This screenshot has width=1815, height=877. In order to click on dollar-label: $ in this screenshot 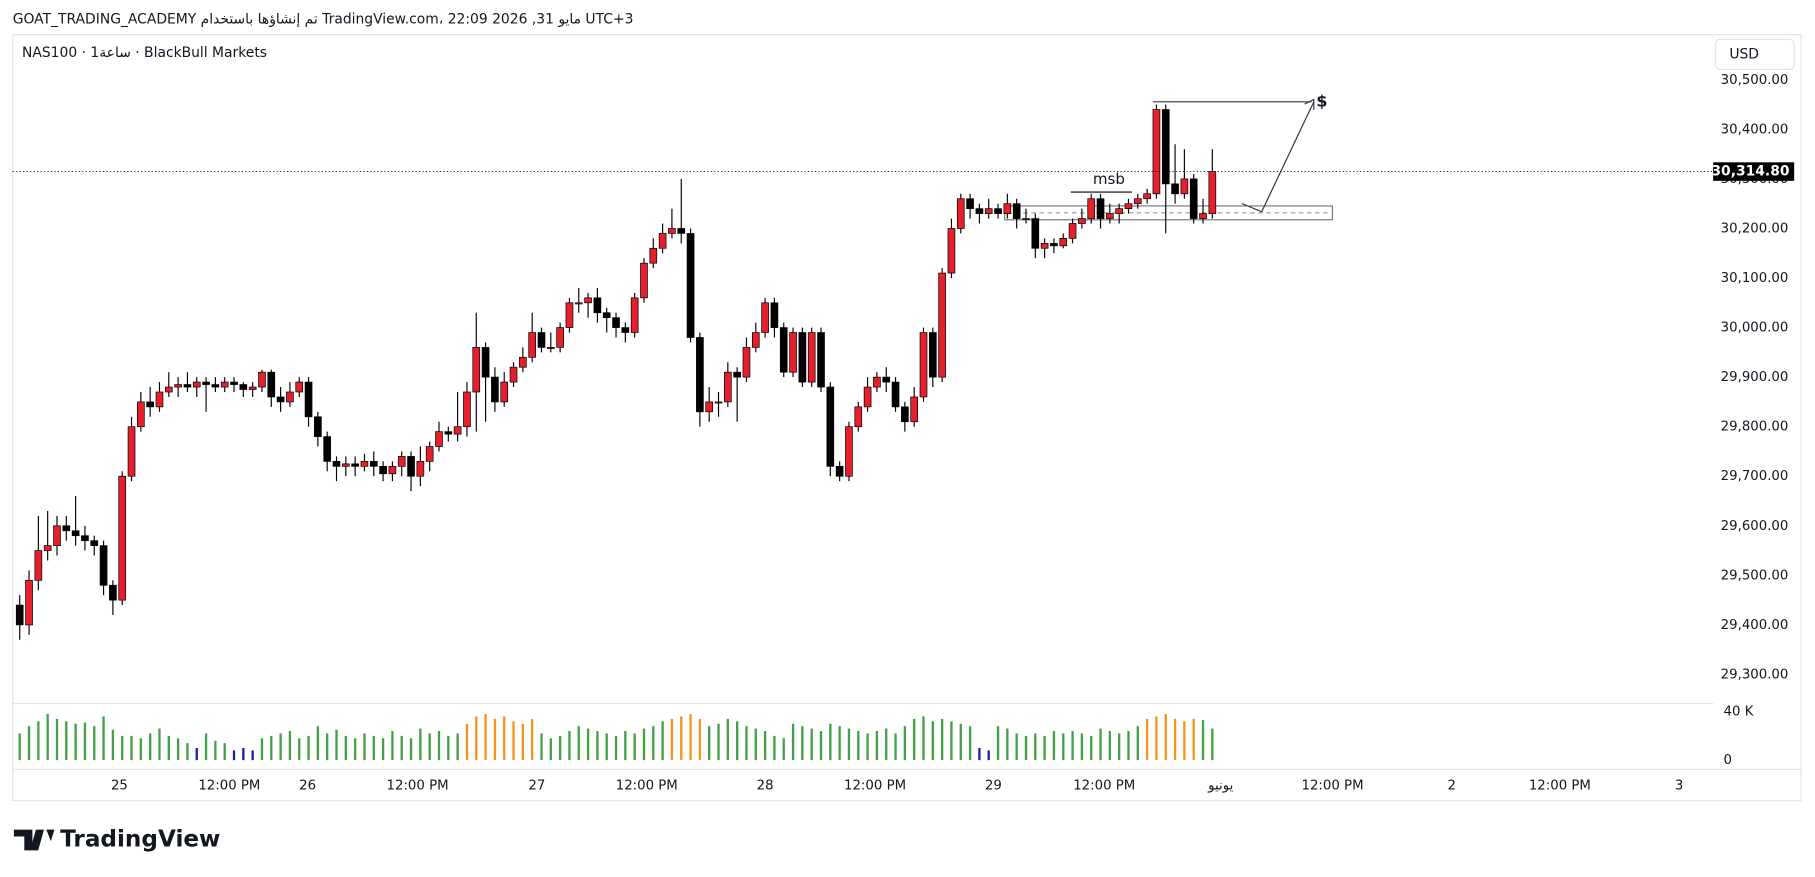, I will do `click(1321, 100)`.